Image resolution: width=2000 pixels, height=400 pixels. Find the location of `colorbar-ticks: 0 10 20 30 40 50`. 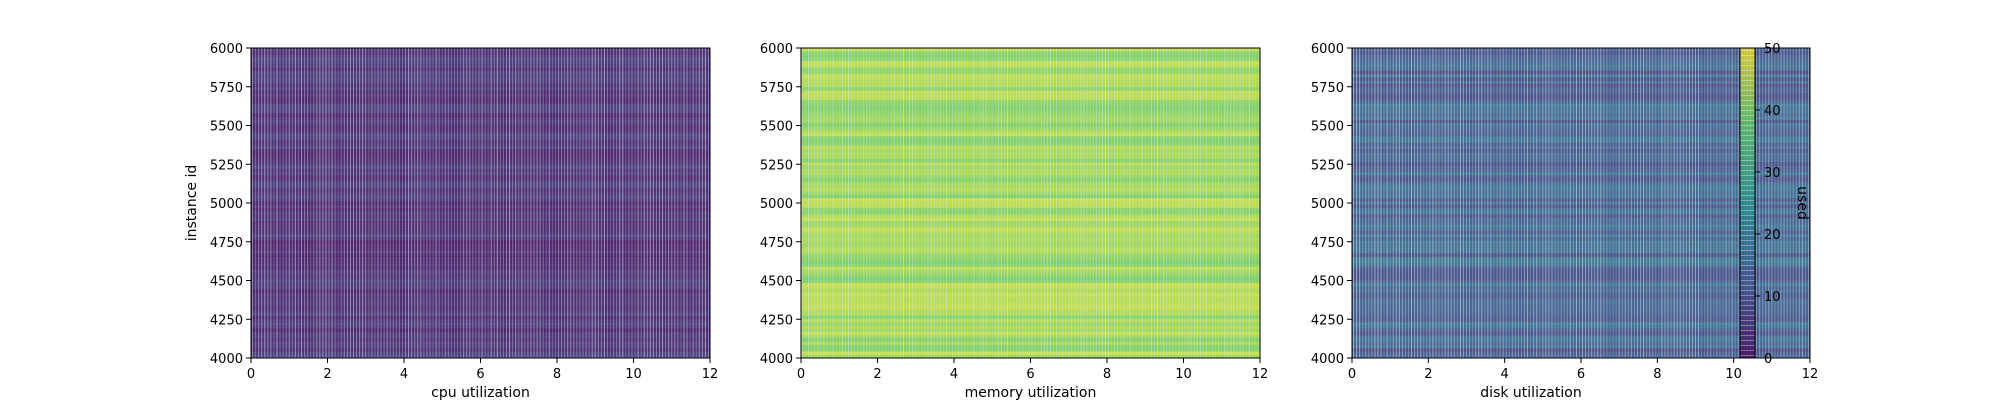

colorbar-ticks: 0 10 20 30 40 50 is located at coordinates (1768, 204).